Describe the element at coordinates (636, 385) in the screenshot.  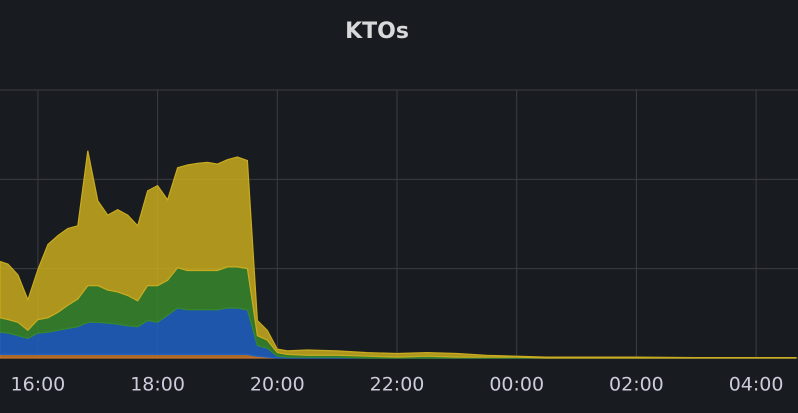
I see `x-tick-label: 02:00` at that location.